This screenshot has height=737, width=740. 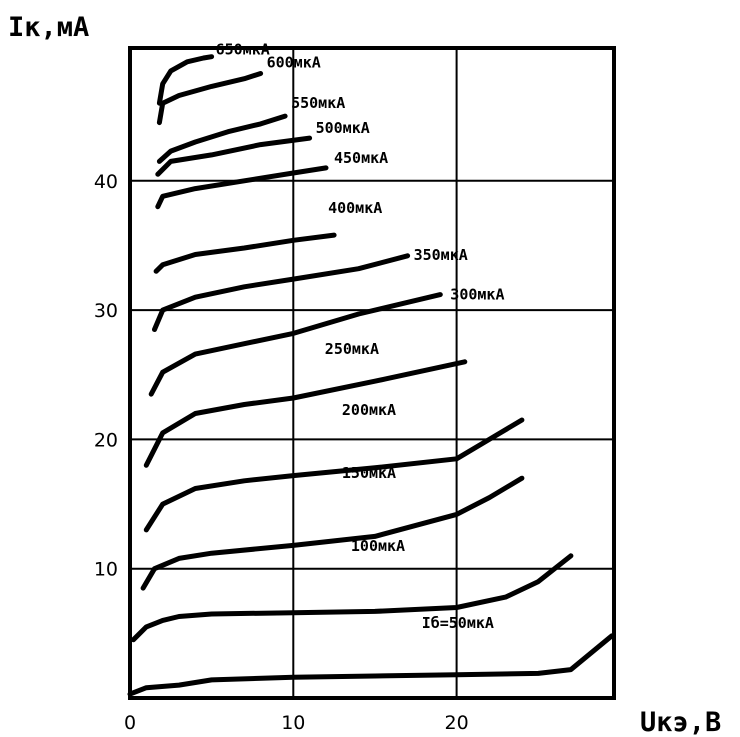 I want to click on curve-label: 400мкА, so click(x=355, y=208).